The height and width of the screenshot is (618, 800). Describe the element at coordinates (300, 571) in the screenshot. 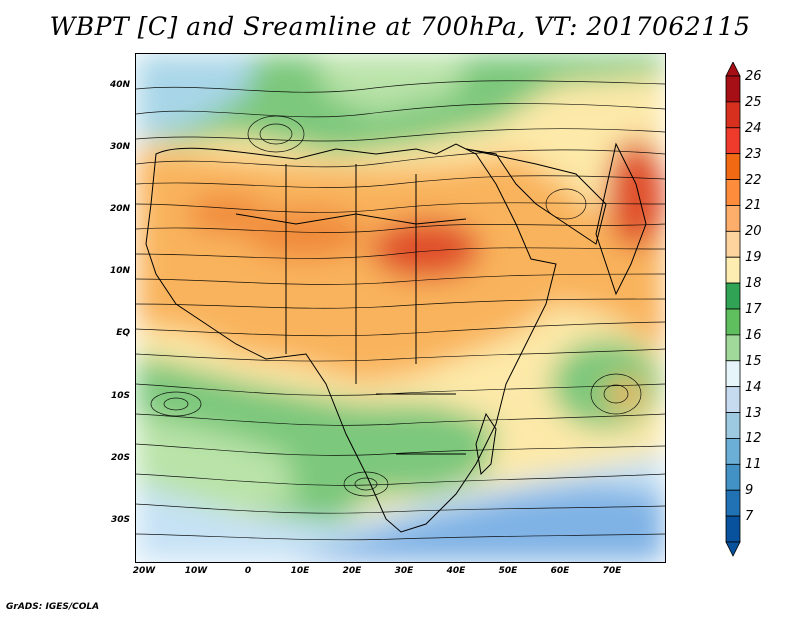

I see `lon-label-10e: 10E` at that location.